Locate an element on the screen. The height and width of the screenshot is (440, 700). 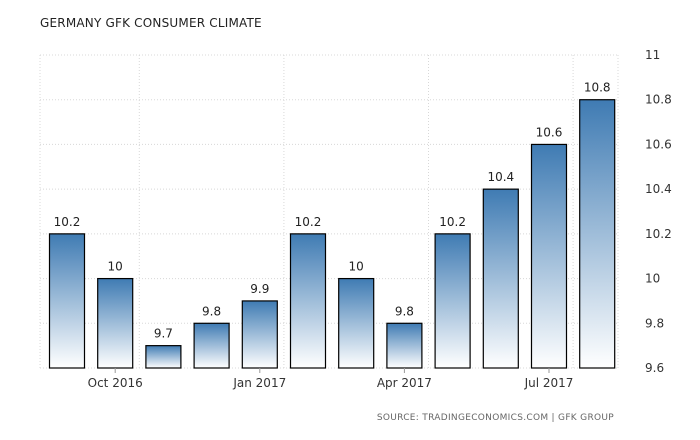
y-tick-label: 10.4 is located at coordinates (658, 189).